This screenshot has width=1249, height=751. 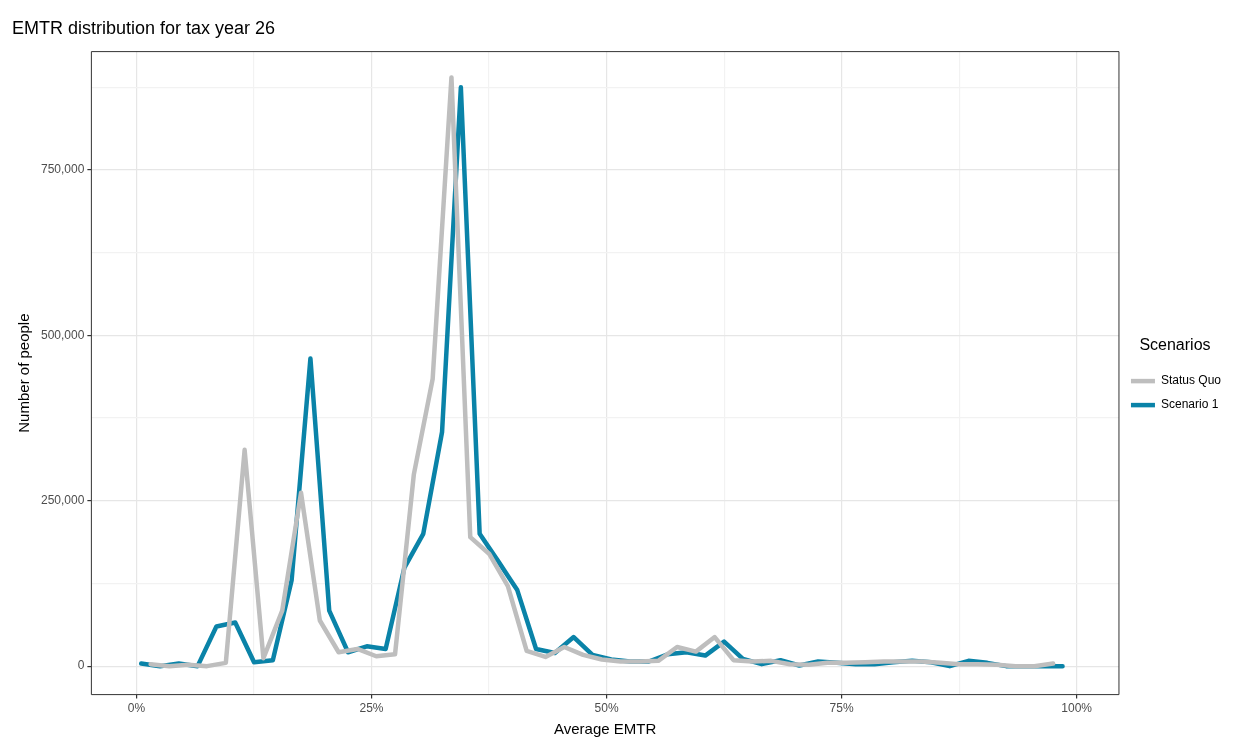 I want to click on y-tick-label: 750,000, so click(x=62, y=169).